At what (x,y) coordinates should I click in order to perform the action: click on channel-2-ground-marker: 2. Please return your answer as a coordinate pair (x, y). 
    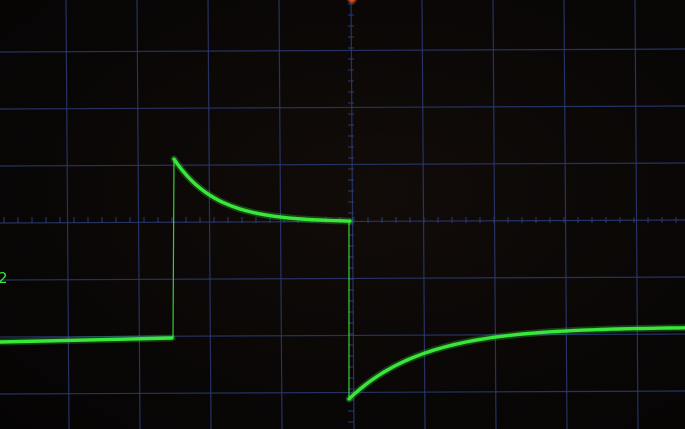
    Looking at the image, I should click on (4, 278).